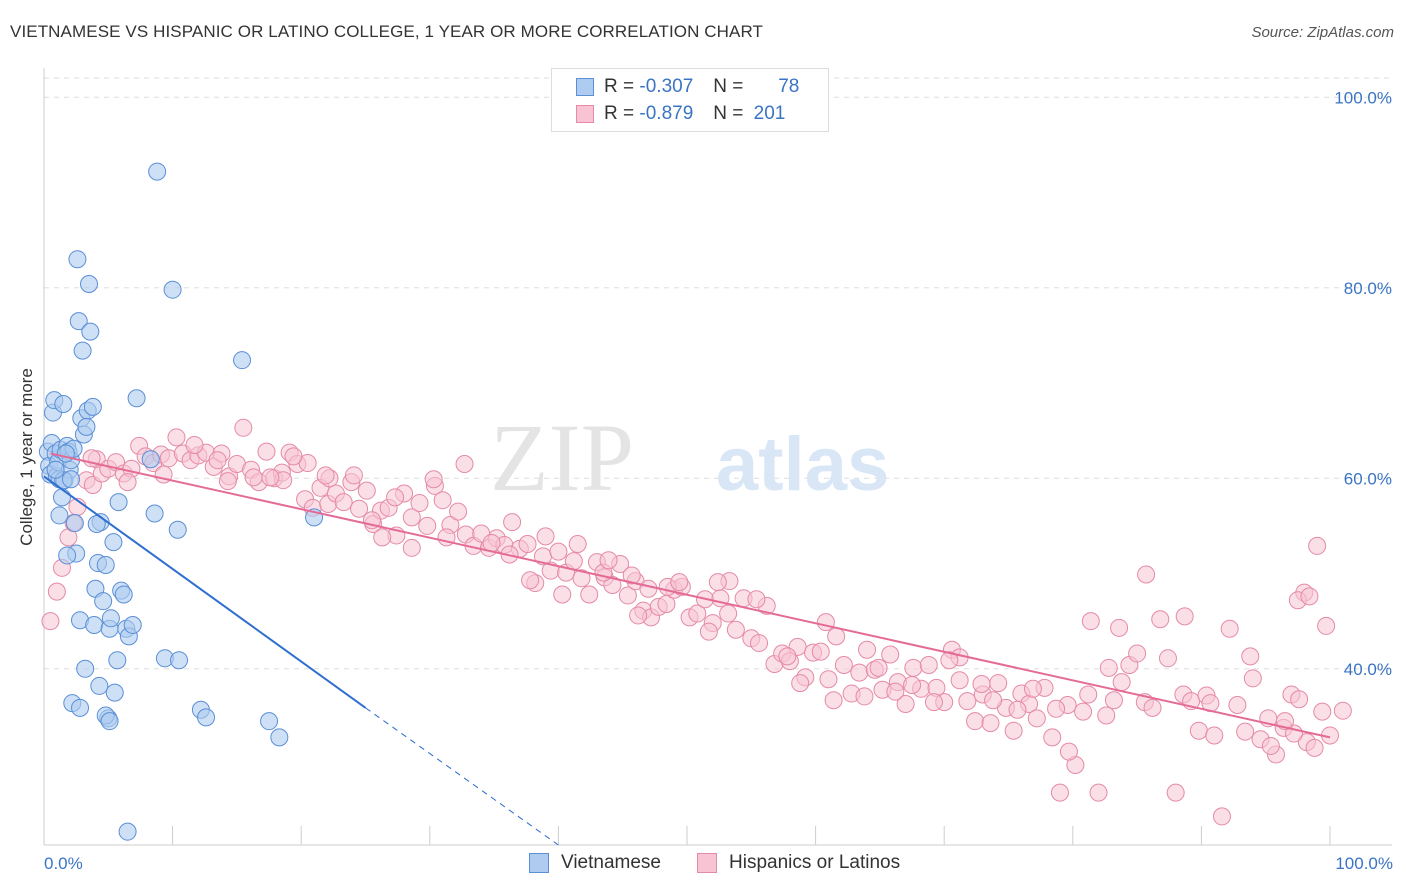 The width and height of the screenshot is (1406, 892). Describe the element at coordinates (687, 87) in the screenshot. I see `legend-row-vietnamese: R = -0.307 N = 78` at that location.